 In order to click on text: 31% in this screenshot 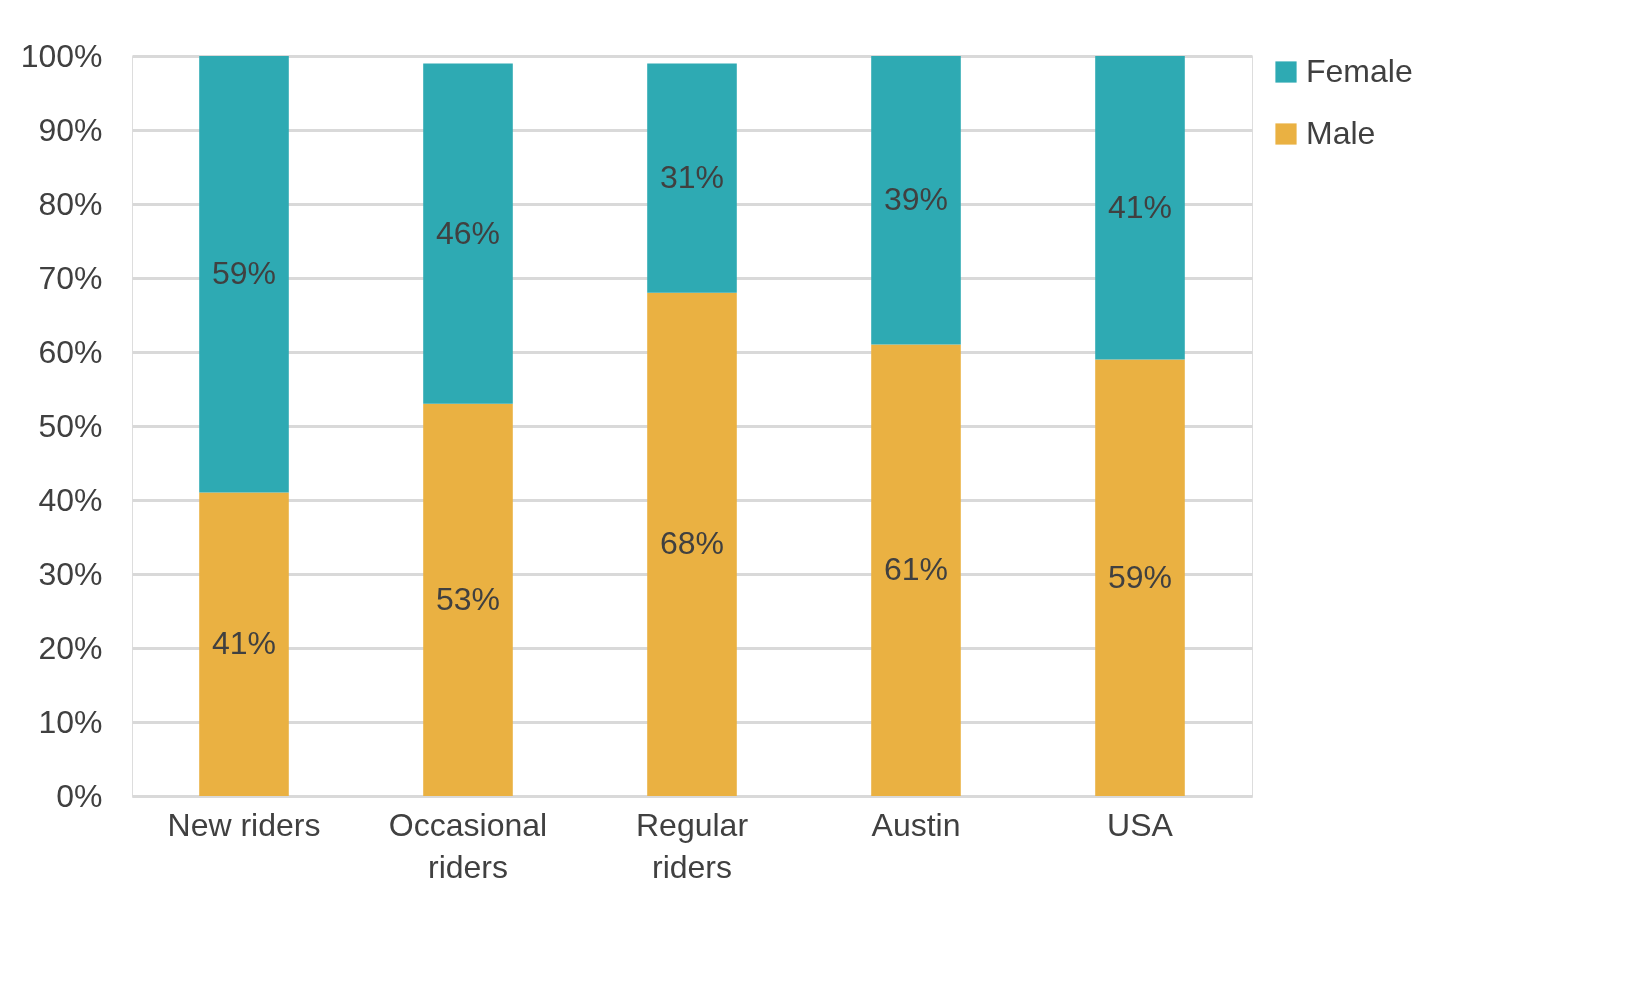, I will do `click(692, 177)`.